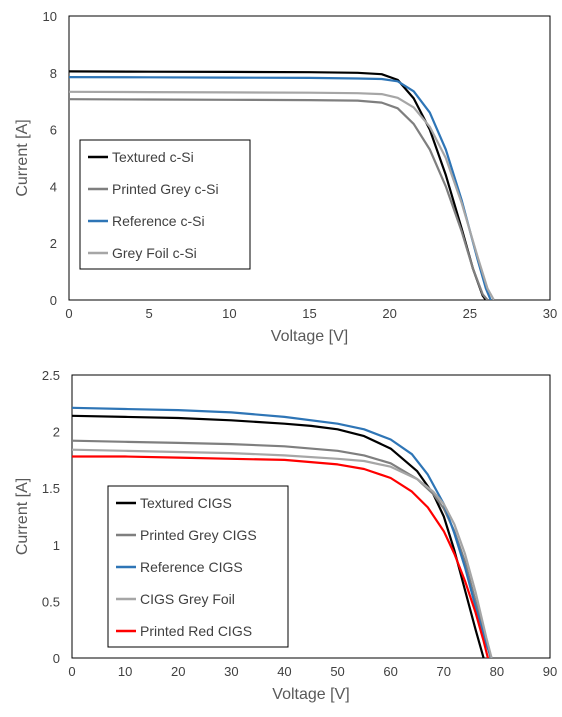  I want to click on x-tick-label: 80, so click(497, 671).